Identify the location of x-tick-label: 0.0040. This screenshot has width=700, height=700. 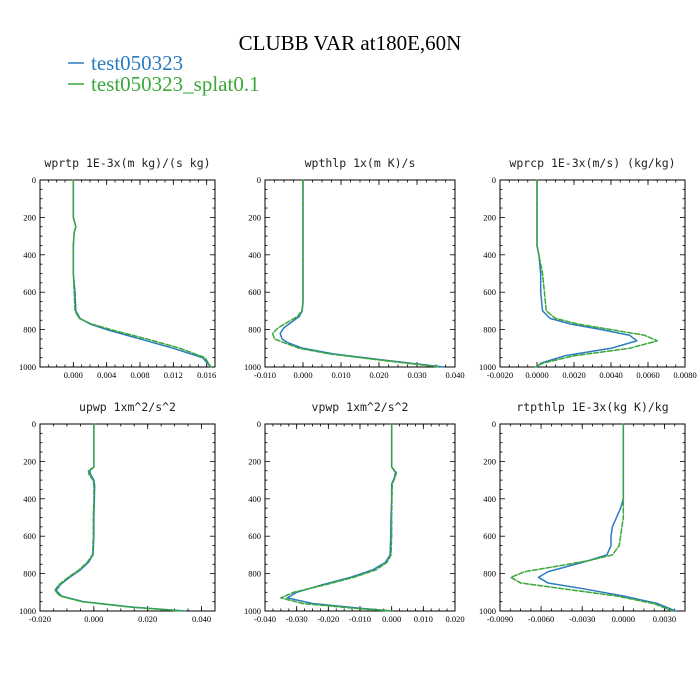
(610, 375).